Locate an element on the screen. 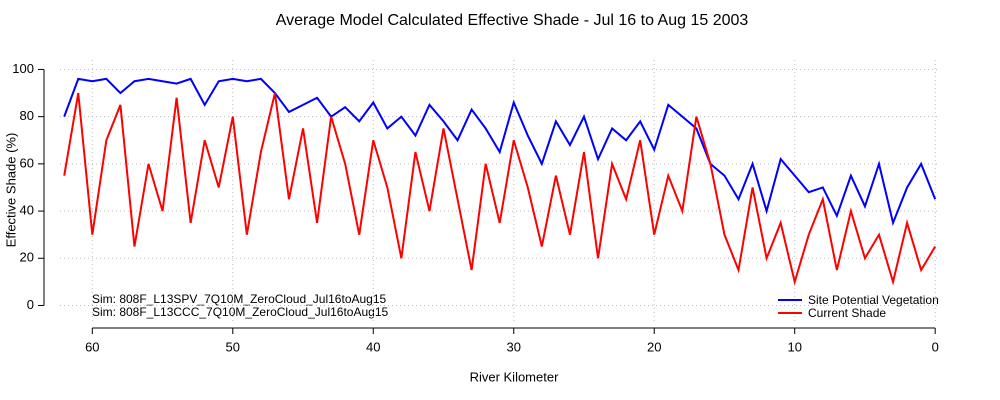 This screenshot has width=1000, height=400. legend-label: Current Shade is located at coordinates (847, 313).